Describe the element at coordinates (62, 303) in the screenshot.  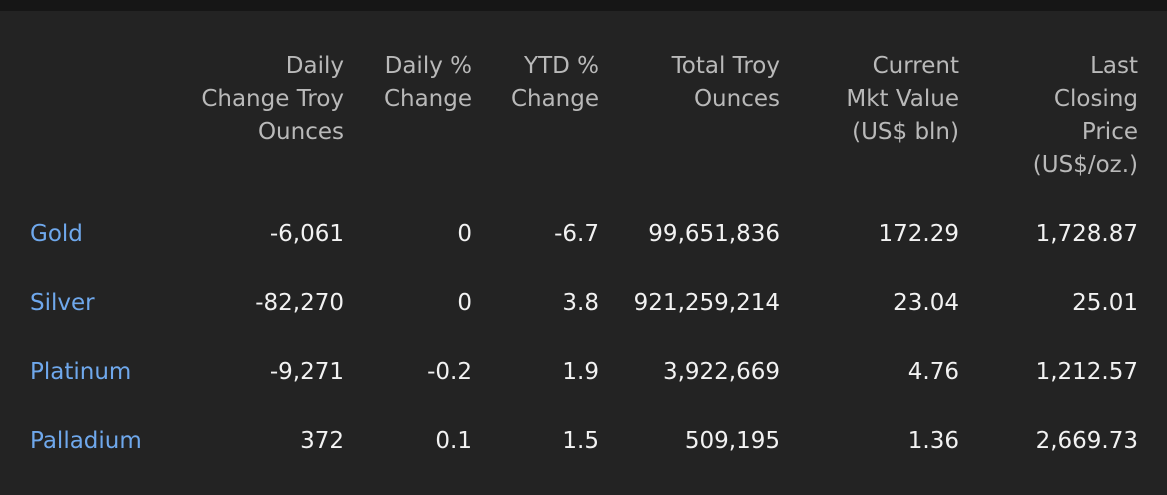
I see `metal-link-silver: Silver` at that location.